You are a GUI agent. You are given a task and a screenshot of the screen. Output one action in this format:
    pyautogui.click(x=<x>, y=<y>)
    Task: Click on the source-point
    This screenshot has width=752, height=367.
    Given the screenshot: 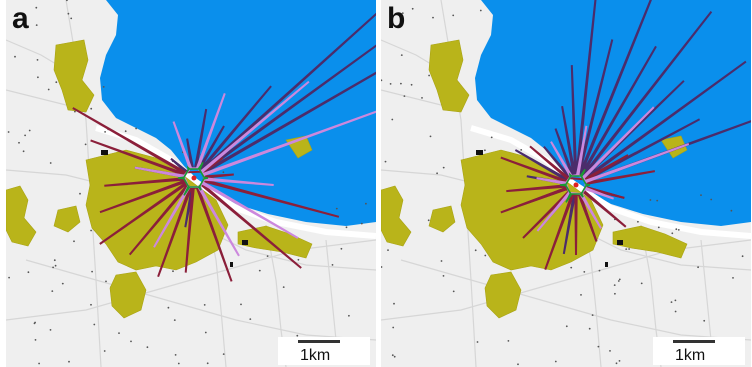 What is the action you would take?
    pyautogui.click(x=194, y=178)
    